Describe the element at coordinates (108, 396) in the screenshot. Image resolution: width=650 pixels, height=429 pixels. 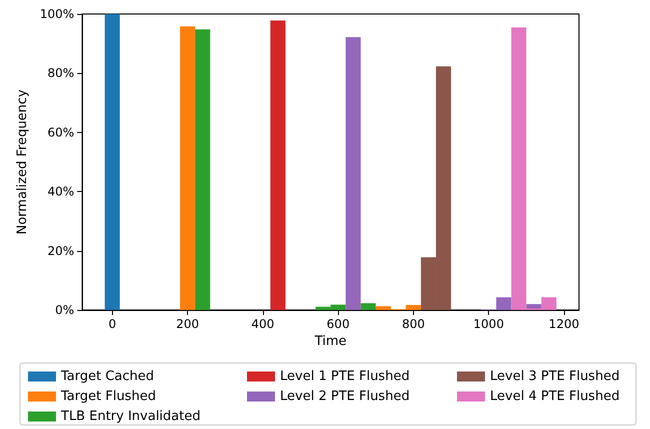
I see `legend-label: Target Flushed` at that location.